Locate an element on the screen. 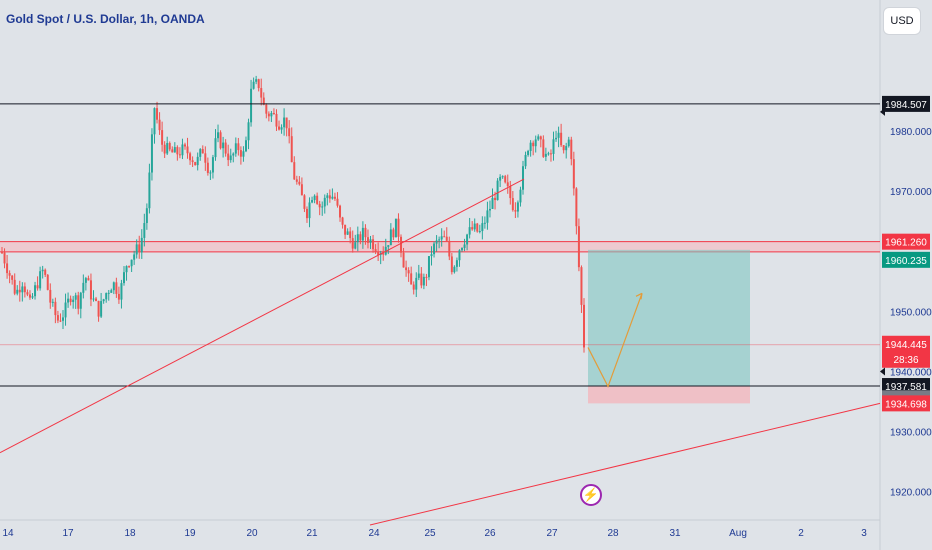 Image resolution: width=932 pixels, height=550 pixels. time-tick: 24 is located at coordinates (374, 533).